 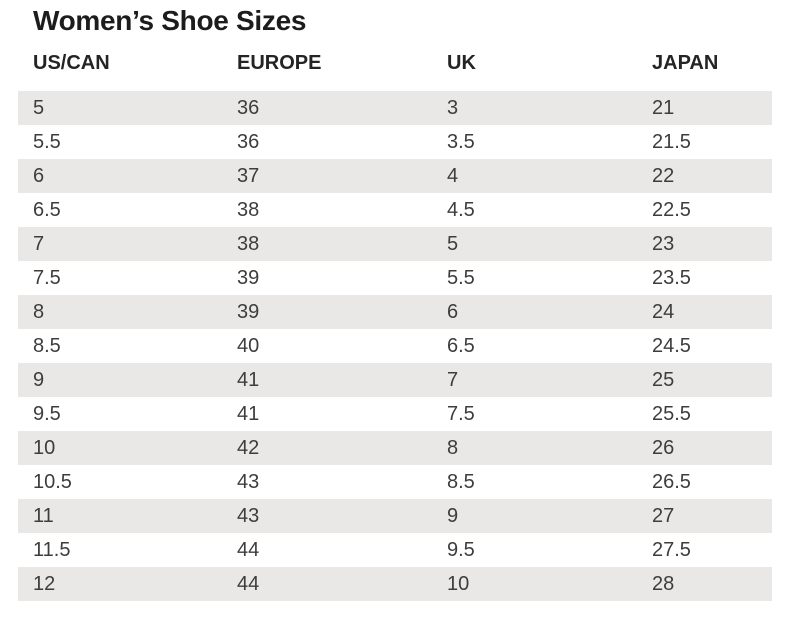 What do you see at coordinates (43, 515) in the screenshot?
I see `table-cell: 11` at bounding box center [43, 515].